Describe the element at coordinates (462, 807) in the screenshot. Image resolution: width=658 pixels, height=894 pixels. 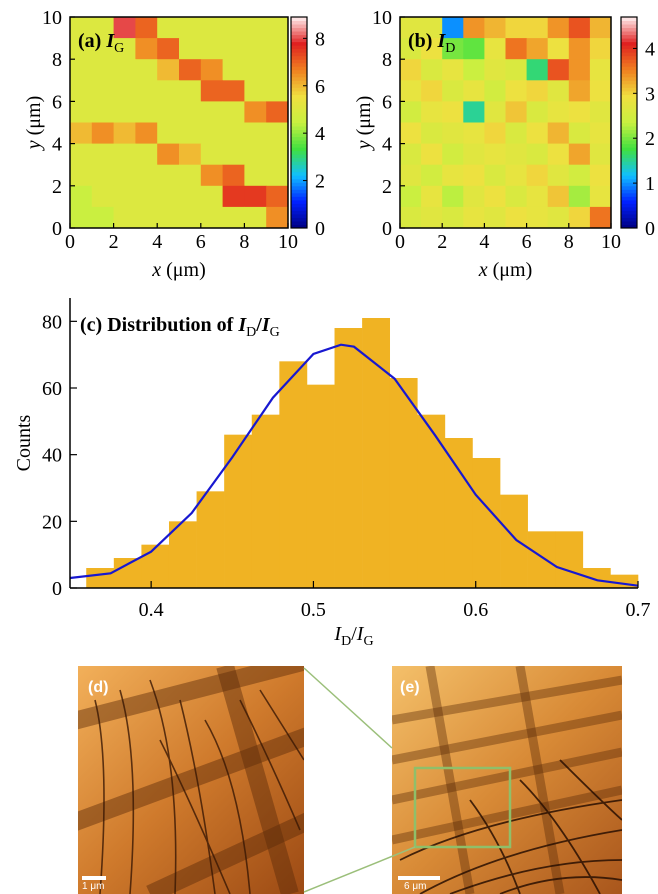
I see `zoom-box` at that location.